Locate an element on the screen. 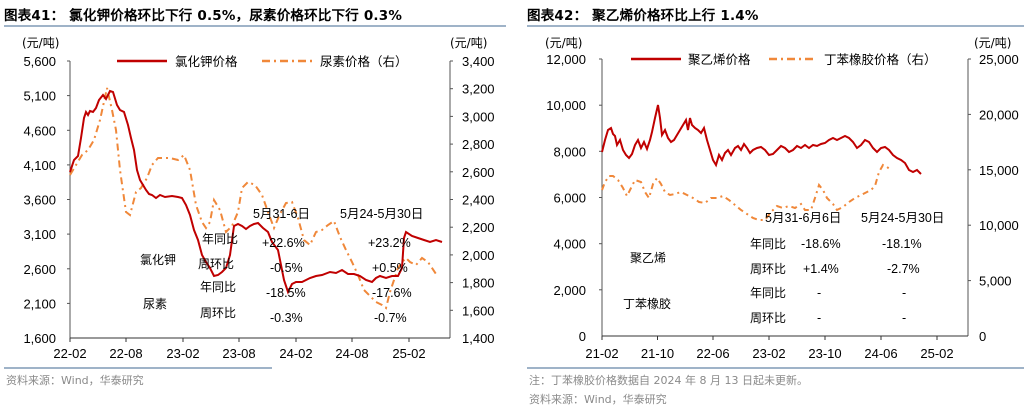 This screenshot has height=407, width=1031. table-cell: -18.1% is located at coordinates (902, 244).